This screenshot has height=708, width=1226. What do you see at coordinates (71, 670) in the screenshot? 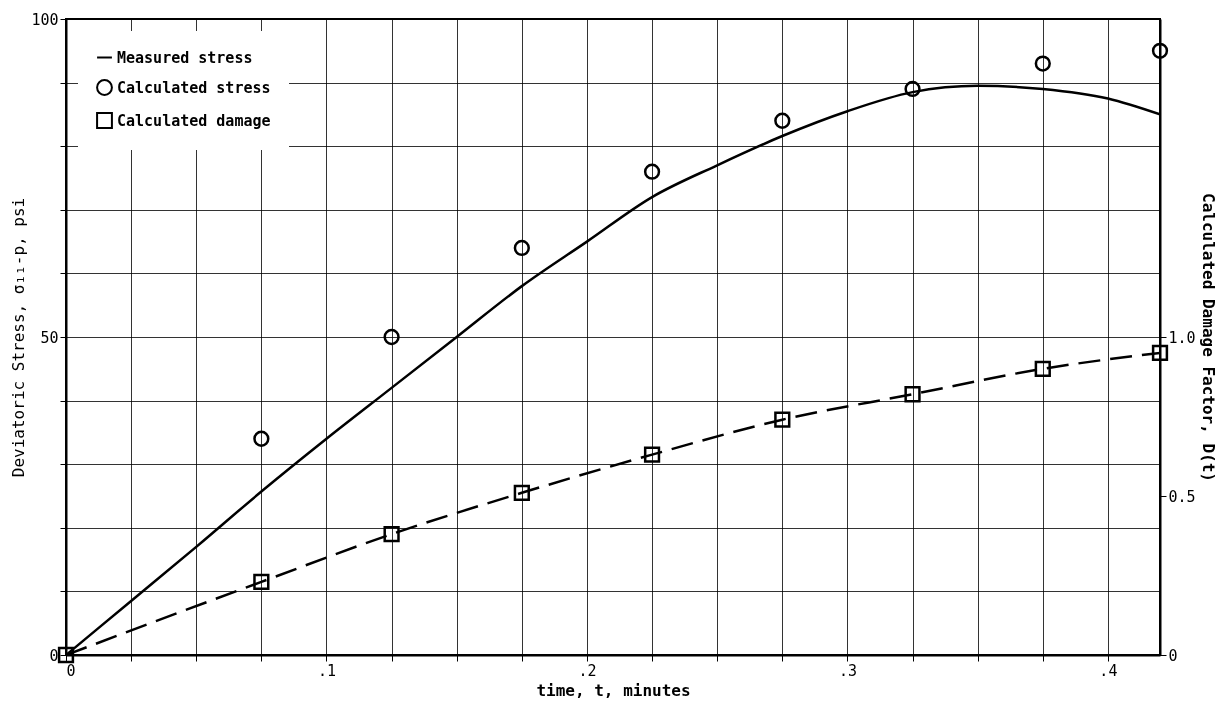
I see `x-tick-label: 0` at bounding box center [71, 670].